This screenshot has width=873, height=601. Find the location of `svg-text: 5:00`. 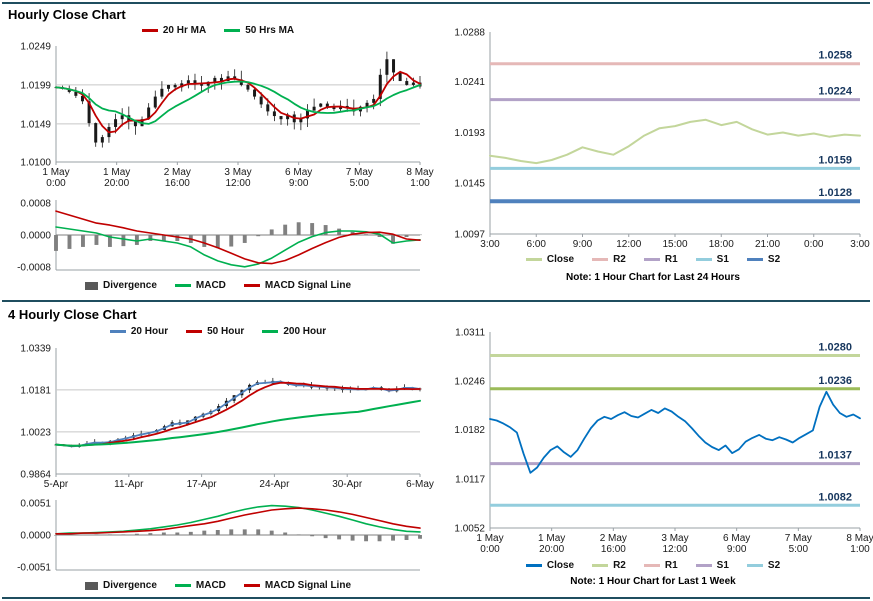

svg-text: 5:00 is located at coordinates (799, 549).